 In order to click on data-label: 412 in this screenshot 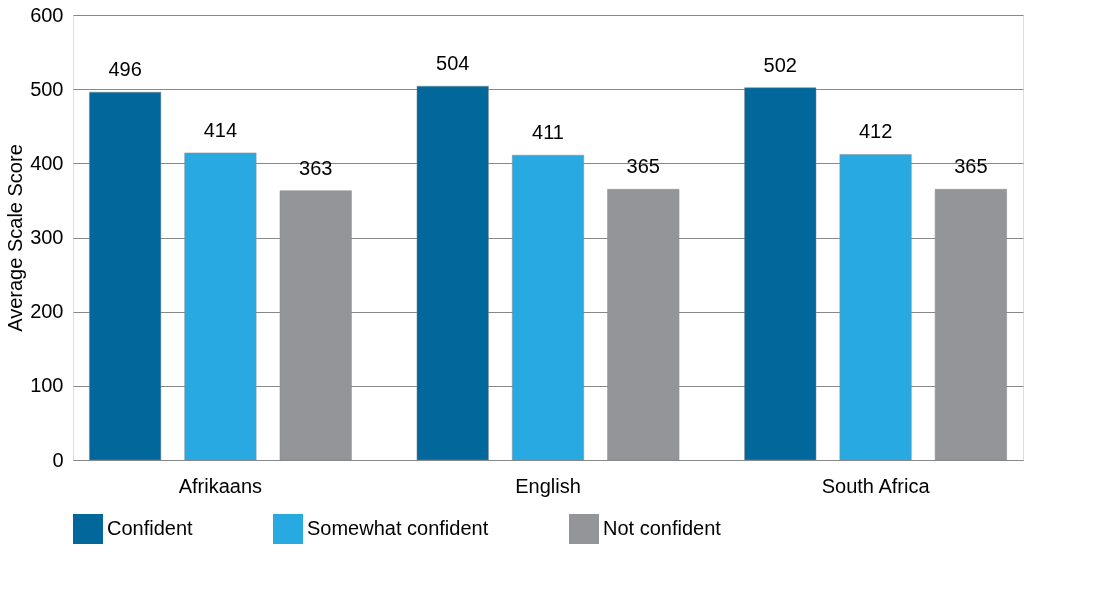, I will do `click(875, 131)`.